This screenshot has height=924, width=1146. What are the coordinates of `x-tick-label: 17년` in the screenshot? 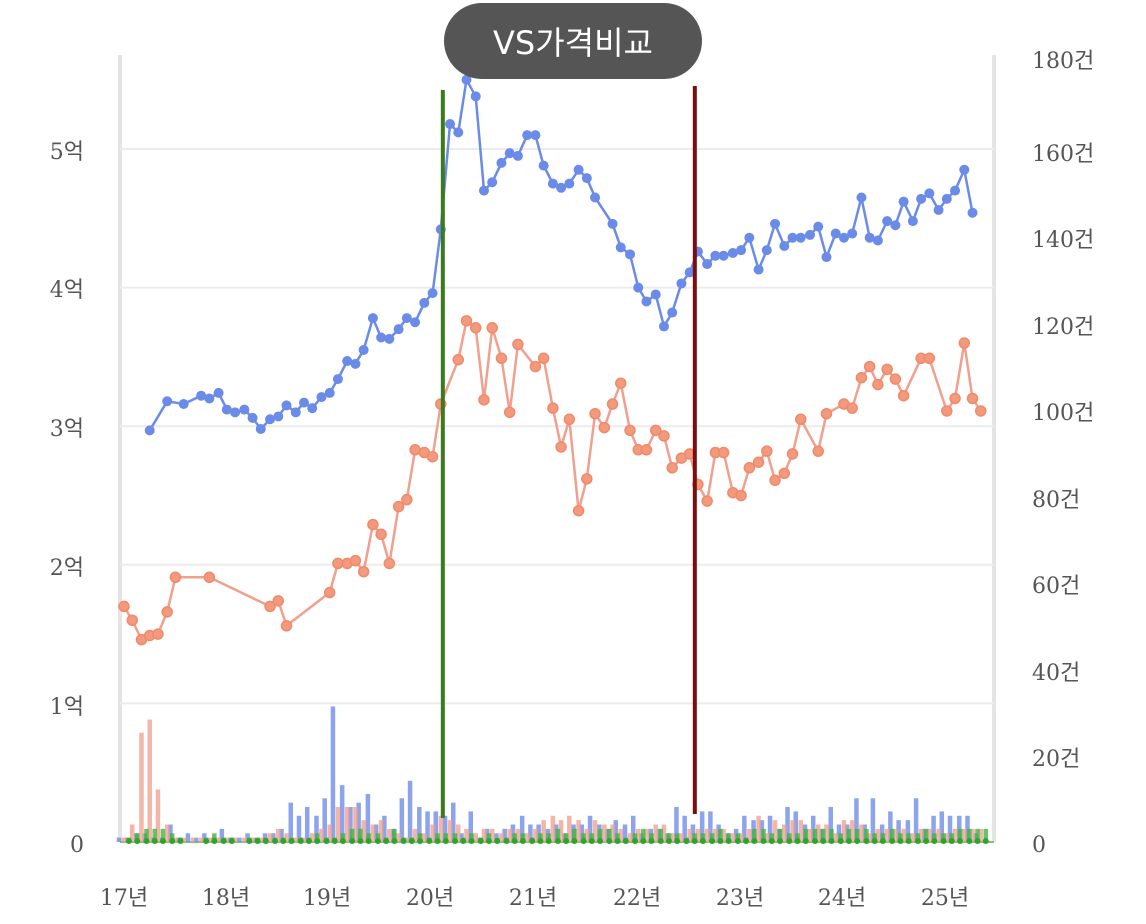 It's located at (124, 898).